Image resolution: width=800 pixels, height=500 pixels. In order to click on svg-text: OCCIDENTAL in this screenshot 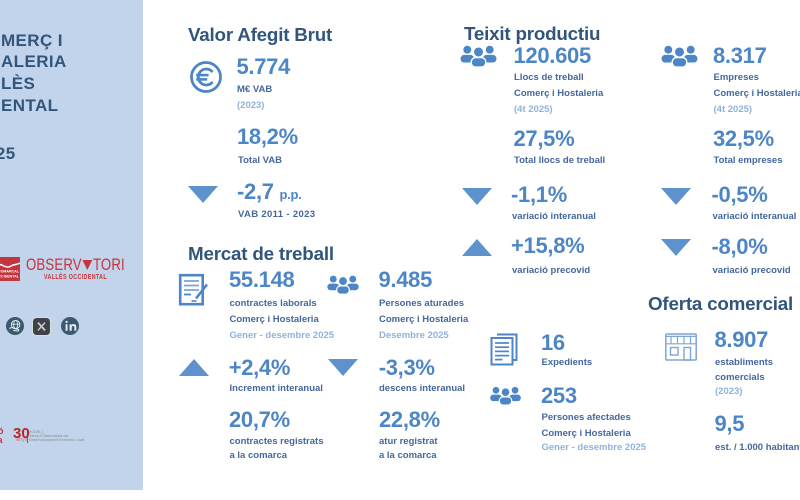, I will do `click(10, 277)`.